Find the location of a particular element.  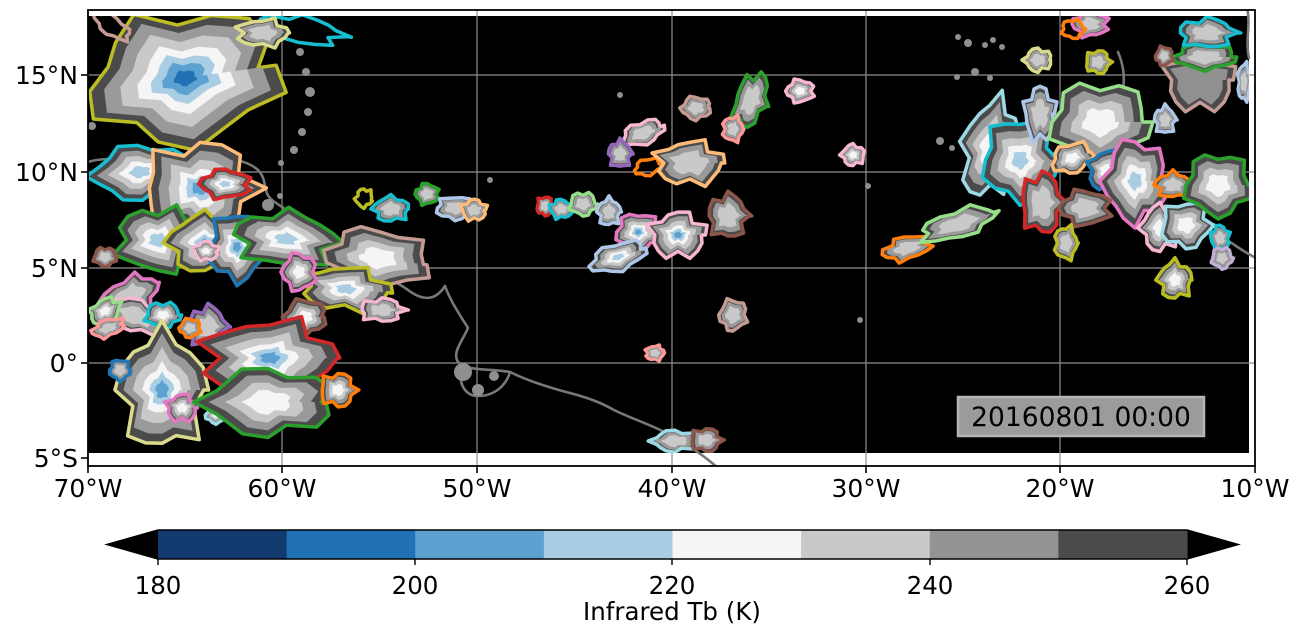

x-tick-label: 30°W is located at coordinates (865, 488).